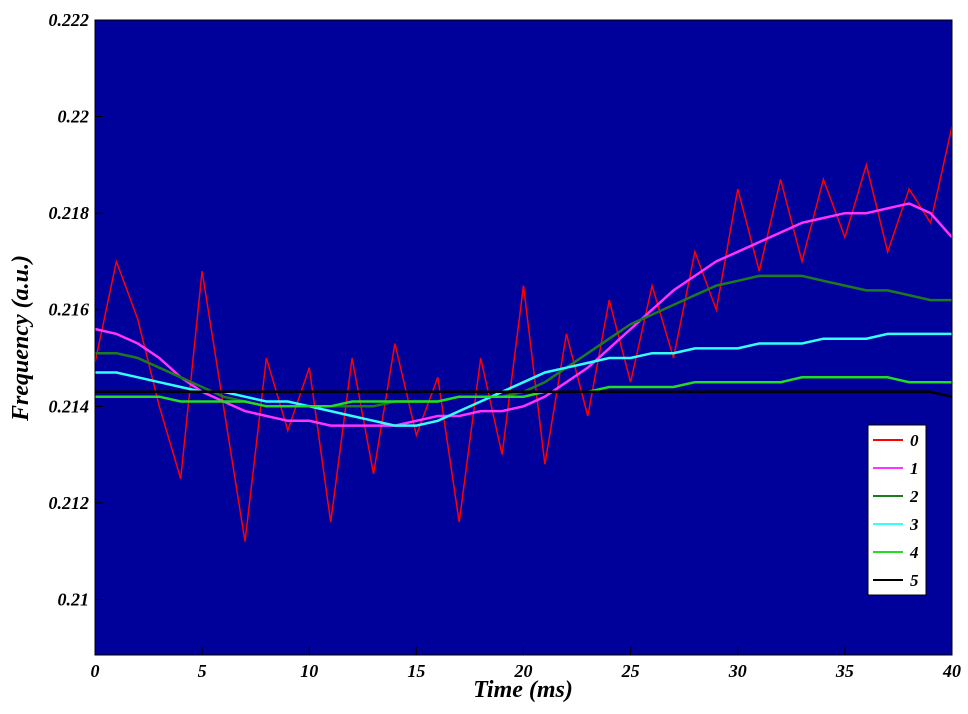 This screenshot has height=714, width=968. Describe the element at coordinates (69, 503) in the screenshot. I see `y-tick-label: 0.212` at that location.